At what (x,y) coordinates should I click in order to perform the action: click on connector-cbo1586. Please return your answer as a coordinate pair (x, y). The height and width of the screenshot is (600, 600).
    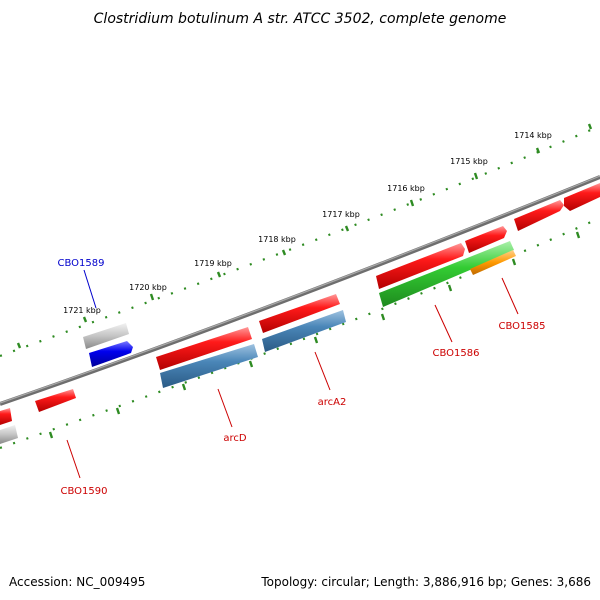
    Looking at the image, I should click on (443, 323).